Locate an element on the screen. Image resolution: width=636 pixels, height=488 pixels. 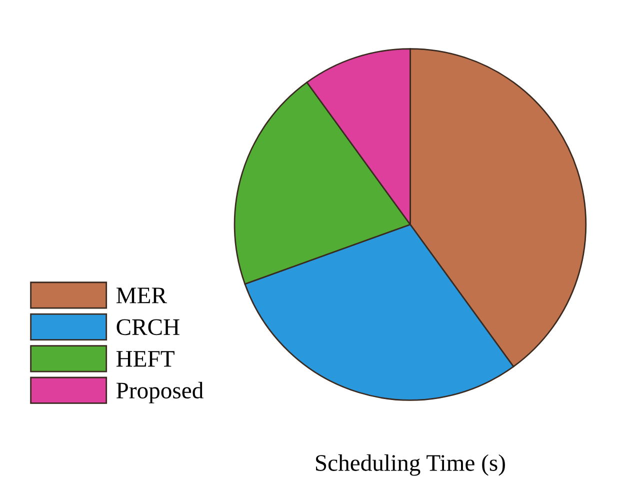
legend-label: HEFT is located at coordinates (145, 359).